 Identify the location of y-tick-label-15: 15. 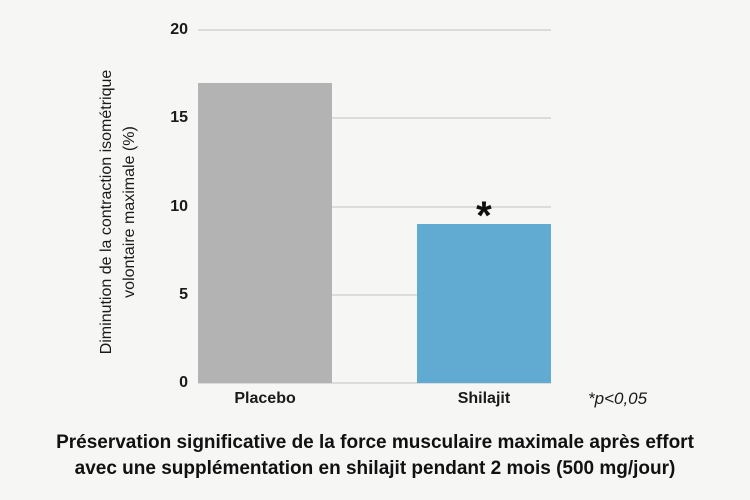
(179, 118).